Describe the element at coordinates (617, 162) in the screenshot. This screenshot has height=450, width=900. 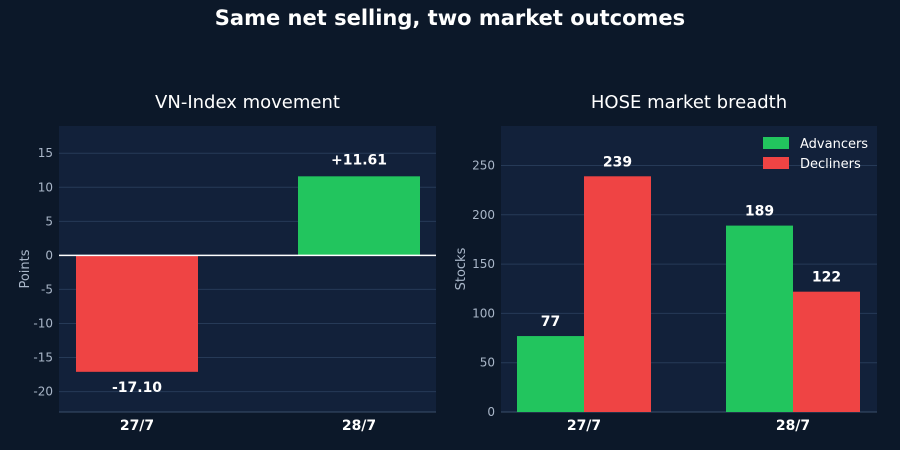
I see `chart-2-data-label: 239` at that location.